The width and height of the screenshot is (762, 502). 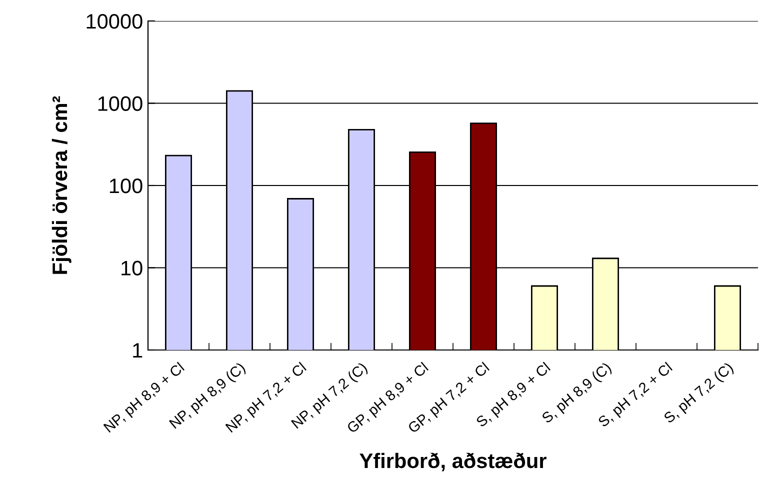 I want to click on y-tick-label: 10000, so click(x=114, y=21).